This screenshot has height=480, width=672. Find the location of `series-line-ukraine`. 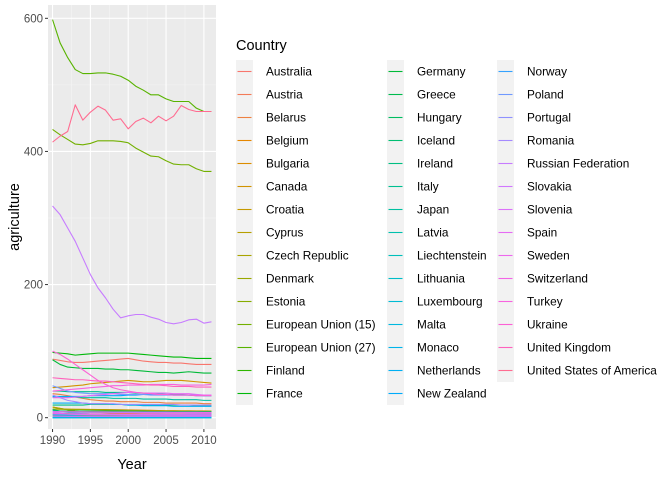

series-line-ukraine is located at coordinates (132, 373).